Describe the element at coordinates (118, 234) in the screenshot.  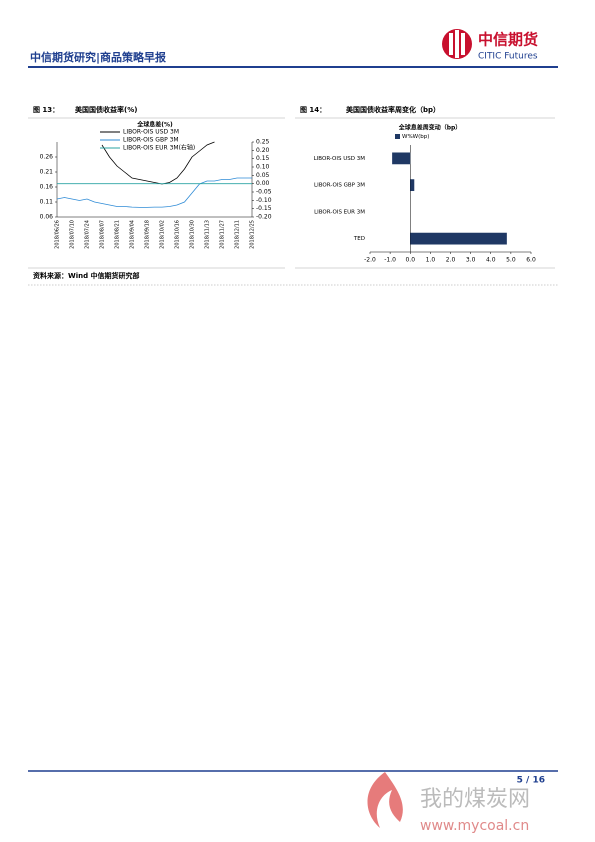
I see `x-tick-label: 2018/08/21` at that location.